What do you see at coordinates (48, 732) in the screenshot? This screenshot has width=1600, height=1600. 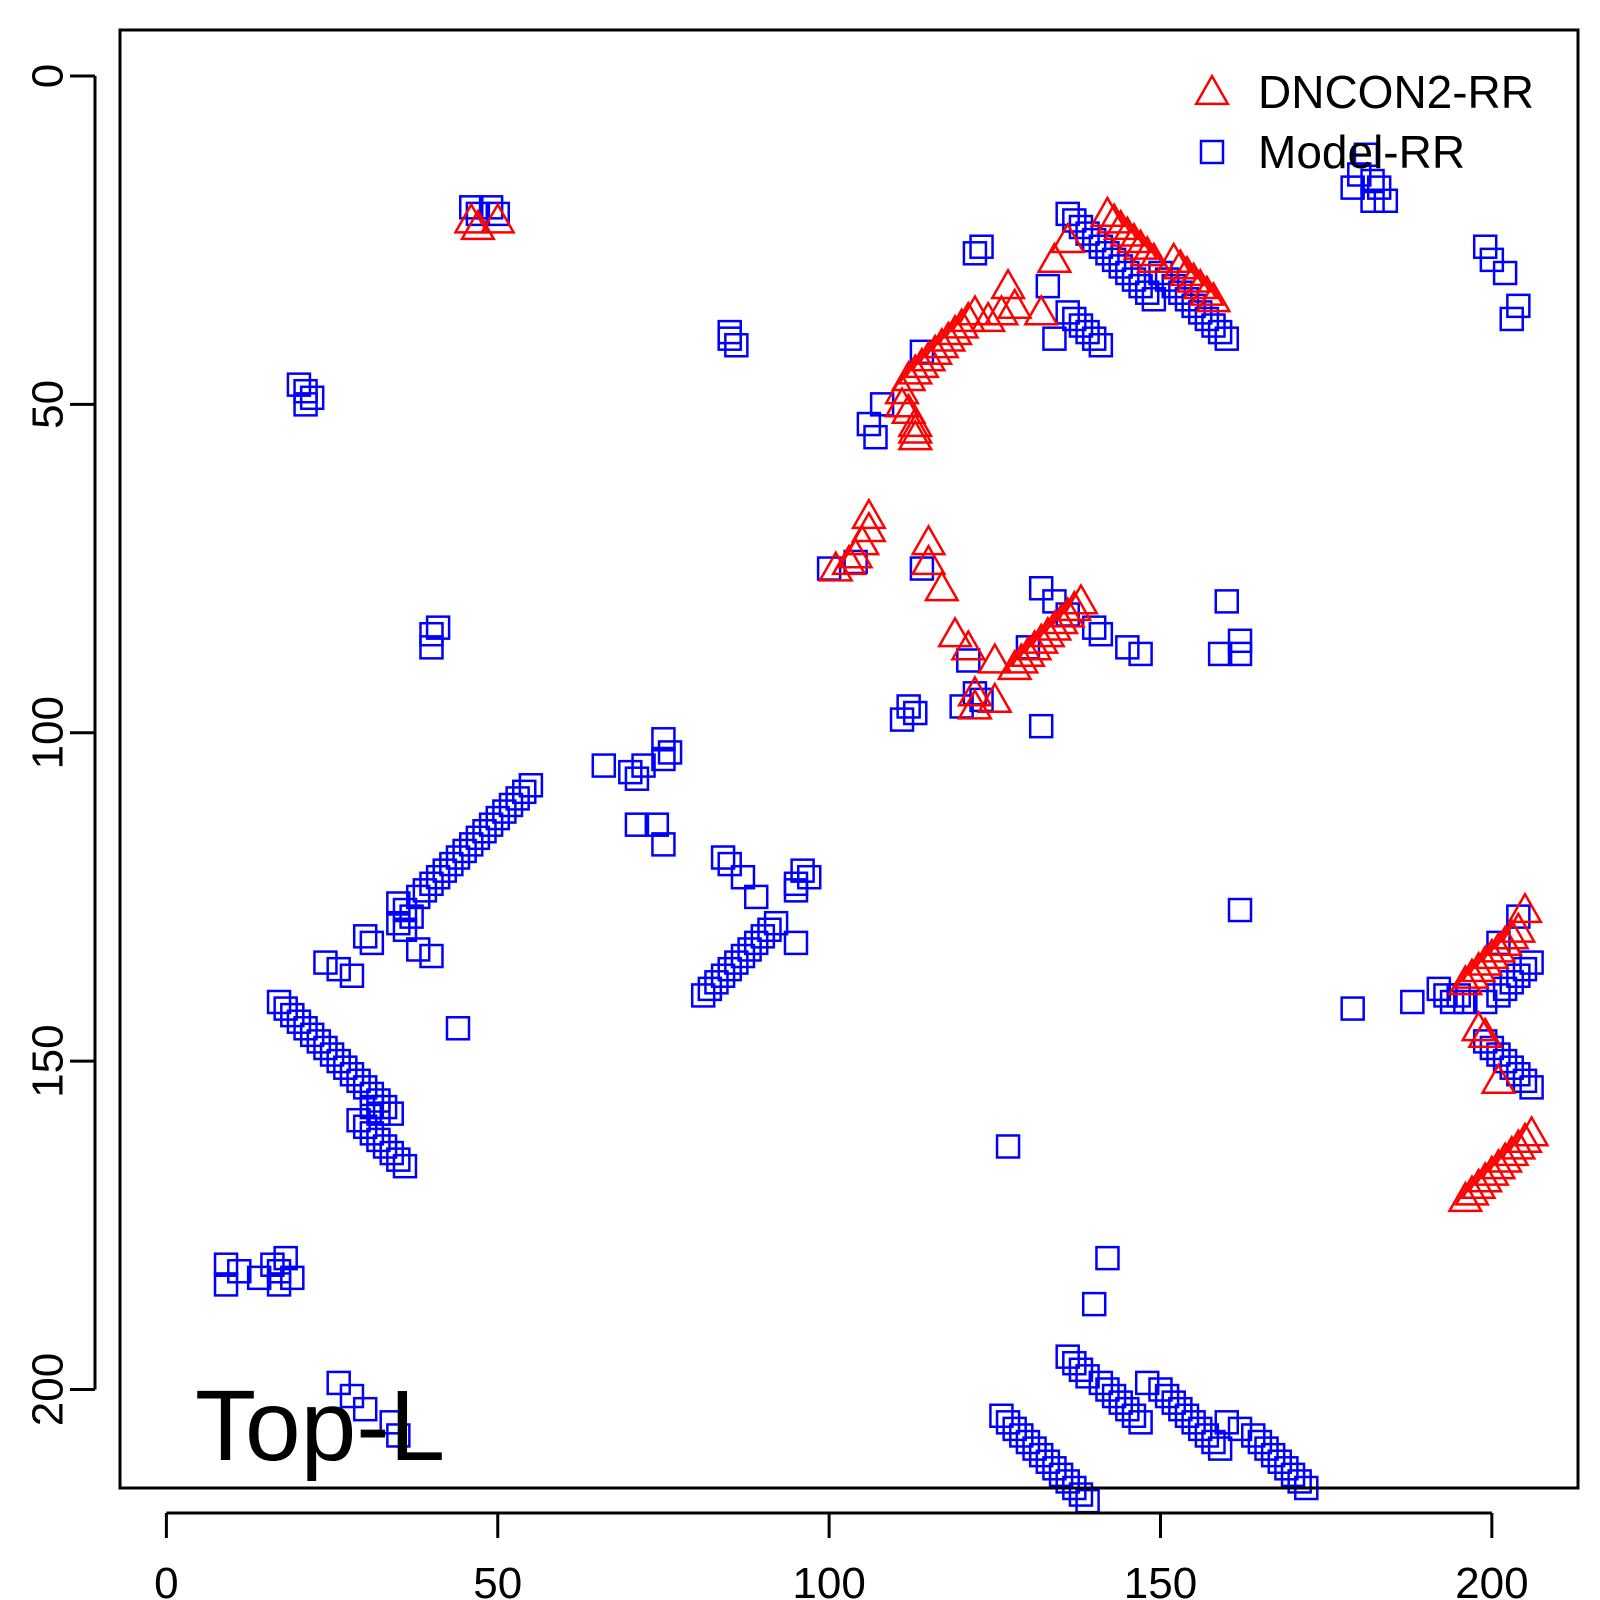 I see `y-tick-label: 100` at bounding box center [48, 732].